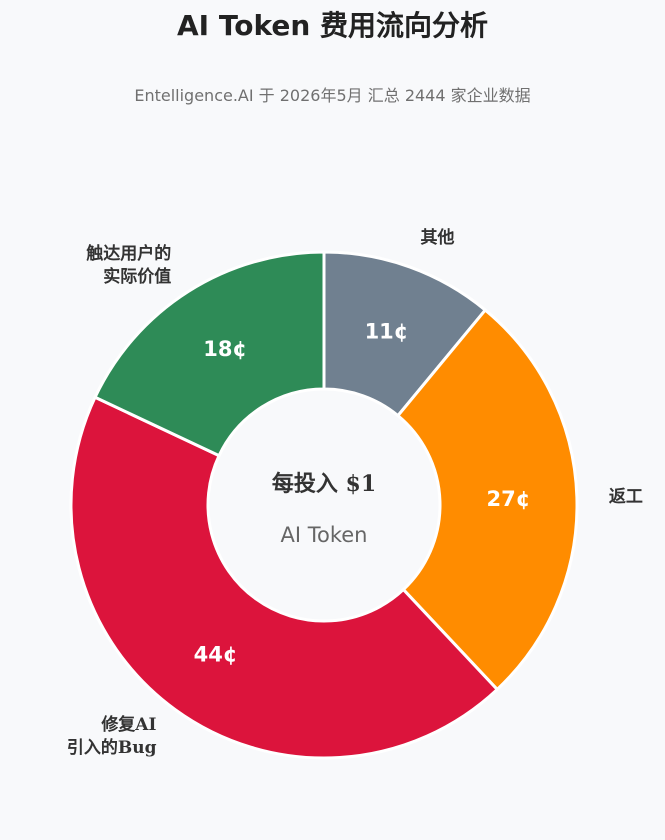 This screenshot has width=665, height=840. What do you see at coordinates (332, 25) in the screenshot?
I see `chart-title: AI Token 费用流向分析` at bounding box center [332, 25].